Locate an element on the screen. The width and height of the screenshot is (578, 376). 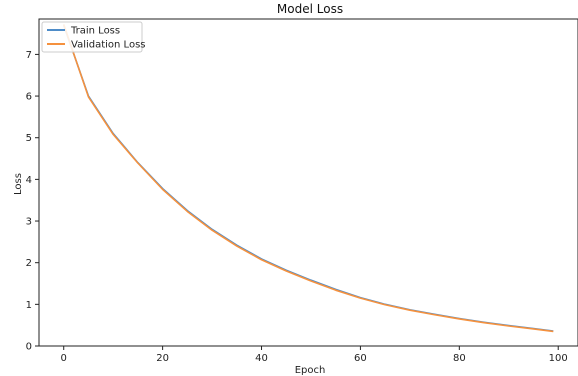
legend: Train Loss Validation Loss is located at coordinates (93, 37).